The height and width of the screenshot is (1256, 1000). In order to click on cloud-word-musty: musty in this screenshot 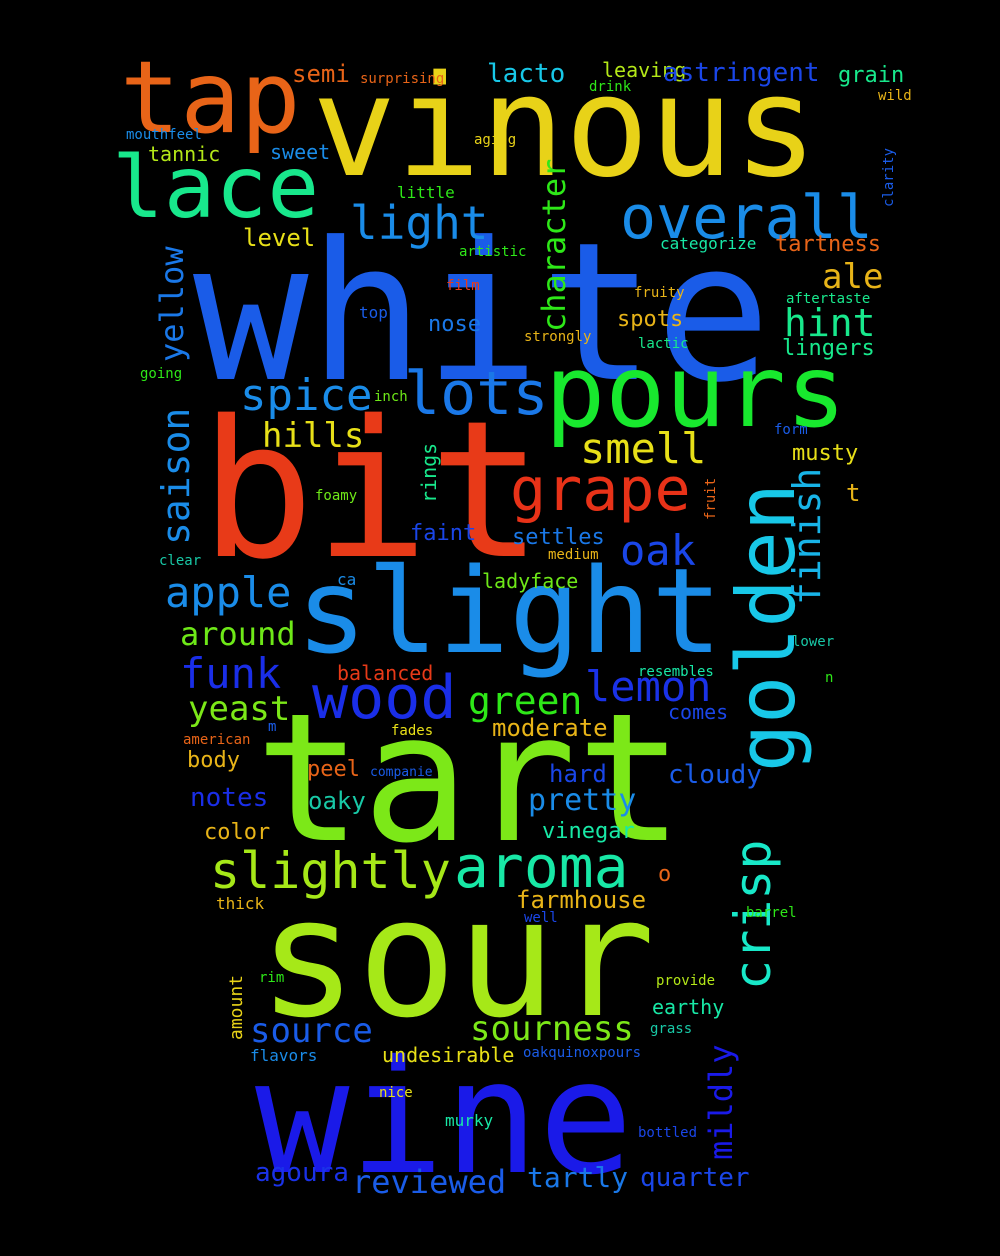, I will do `click(825, 453)`.